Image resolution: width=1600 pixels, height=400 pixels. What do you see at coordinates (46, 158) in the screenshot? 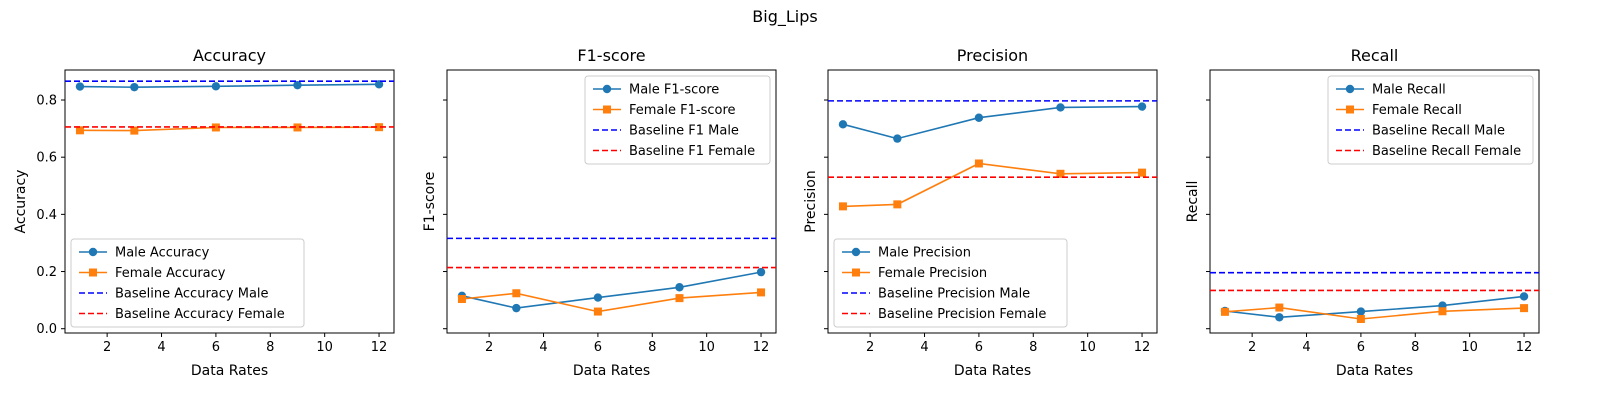
I see `y-tick-label: 0.6` at bounding box center [46, 158].